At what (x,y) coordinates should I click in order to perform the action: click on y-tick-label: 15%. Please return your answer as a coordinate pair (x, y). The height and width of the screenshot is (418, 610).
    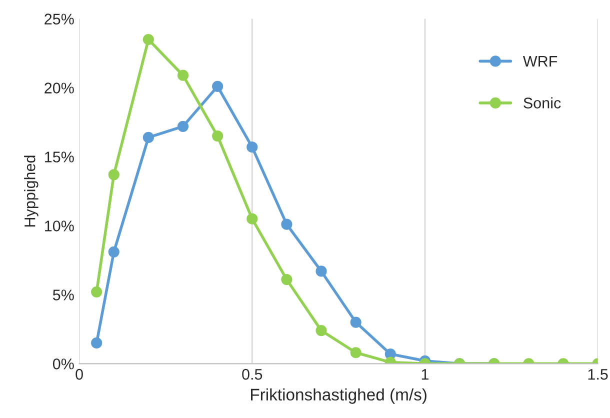
    Looking at the image, I should click on (59, 157).